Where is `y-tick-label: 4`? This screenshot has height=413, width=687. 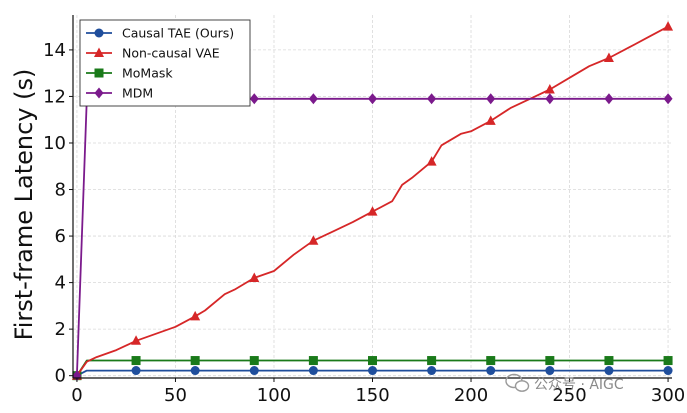 y-tick-label: 4 is located at coordinates (60, 283).